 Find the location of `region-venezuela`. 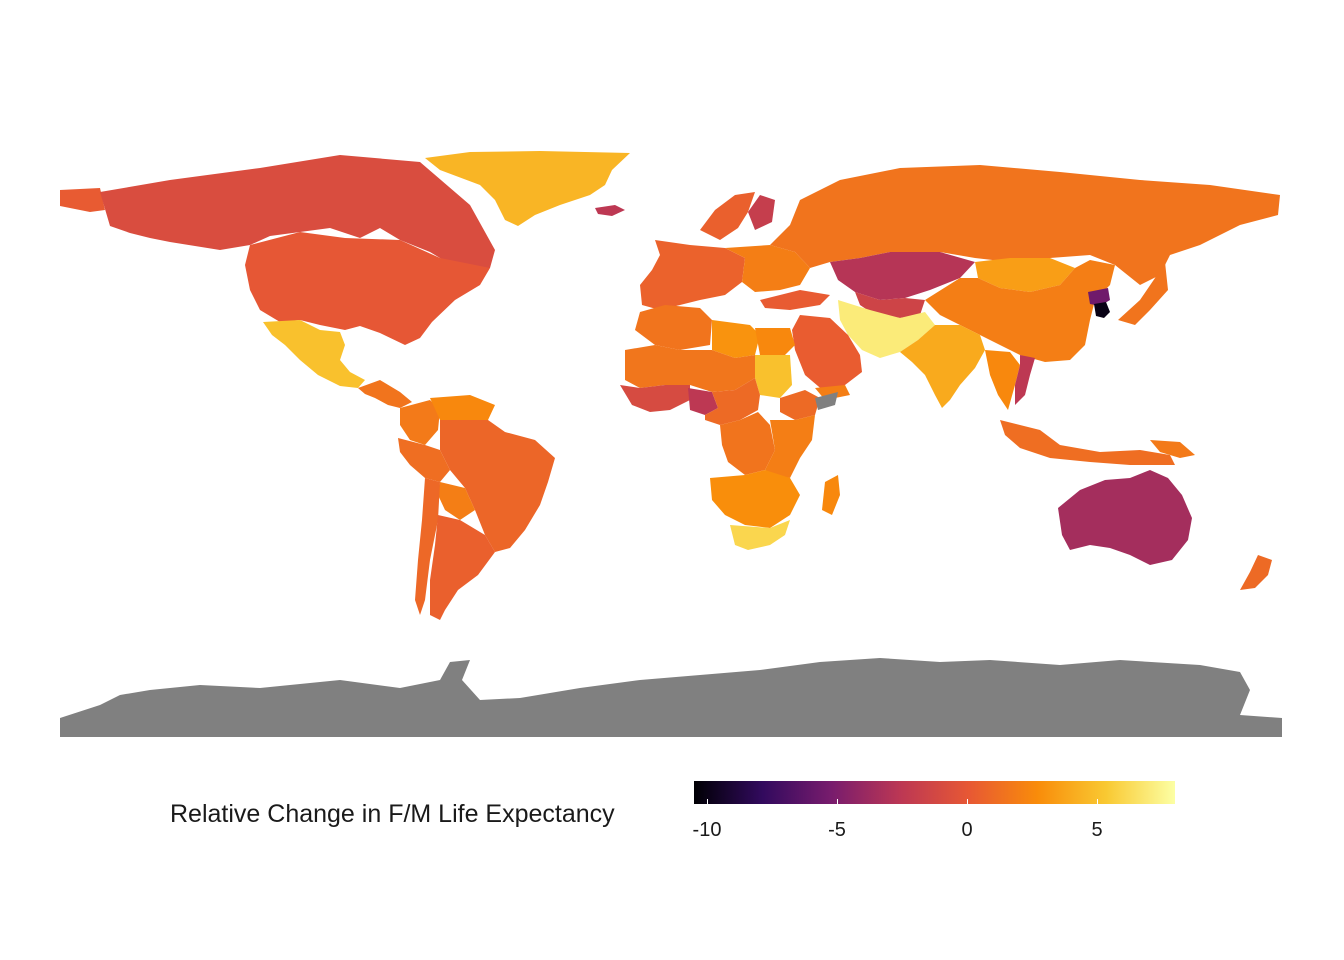

region-venezuela is located at coordinates (462, 410).